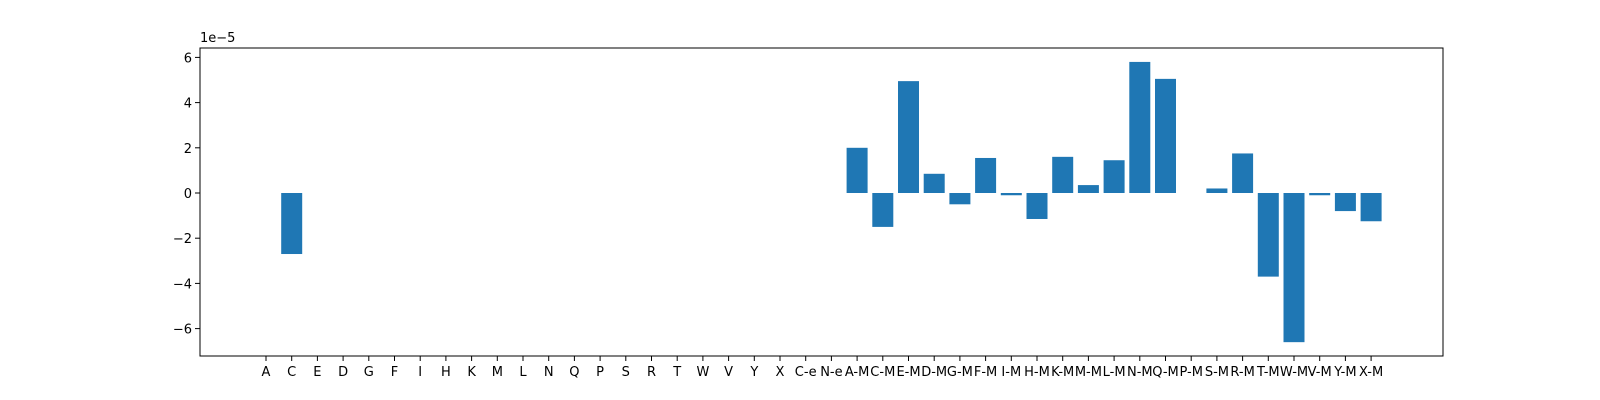 This screenshot has height=400, width=1600. Describe the element at coordinates (1037, 206) in the screenshot. I see `bar-h-m` at that location.